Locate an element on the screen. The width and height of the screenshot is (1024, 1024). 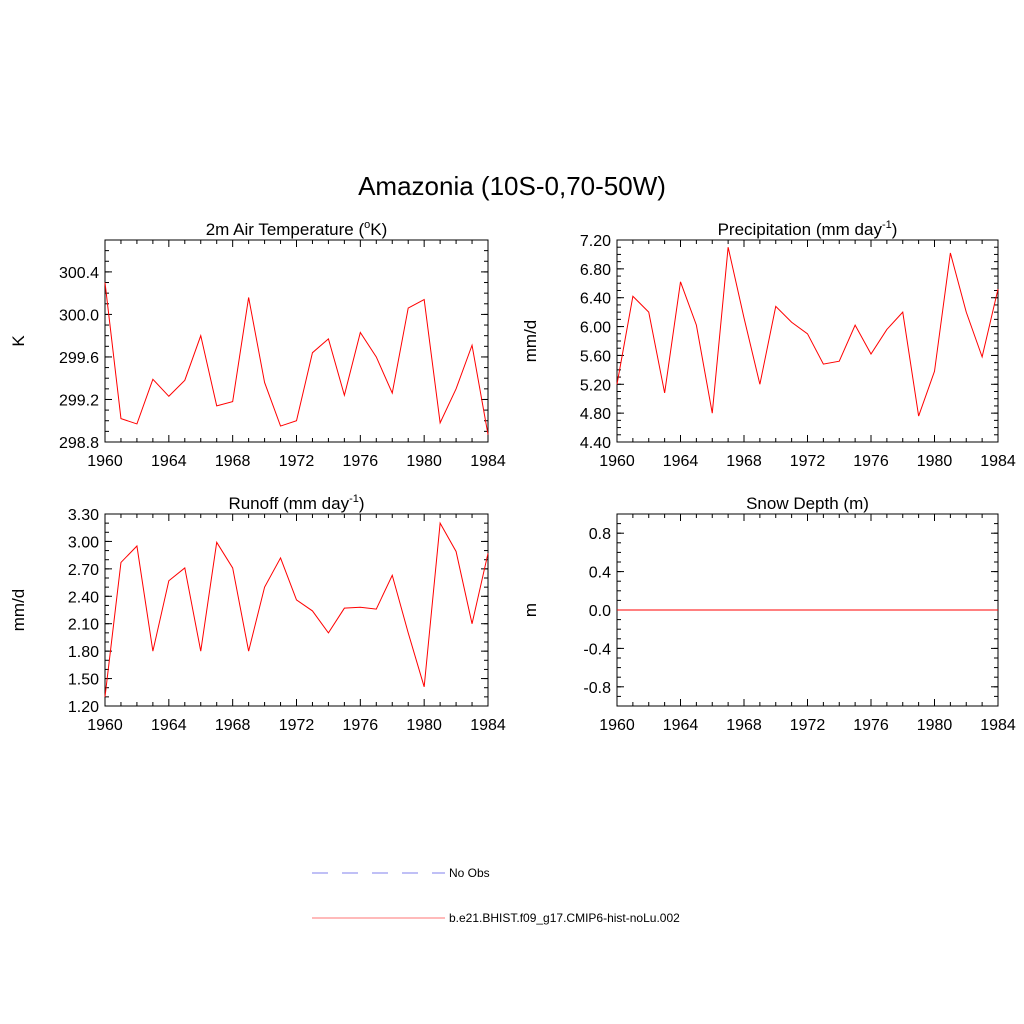
y-tick-label: 6.40 is located at coordinates (595, 299).